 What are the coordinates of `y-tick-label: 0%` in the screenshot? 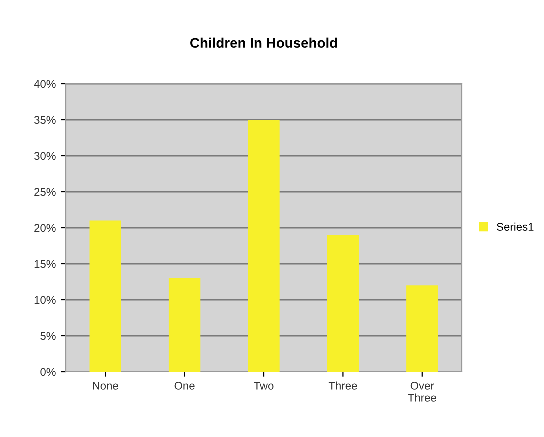 It's located at (48, 372).